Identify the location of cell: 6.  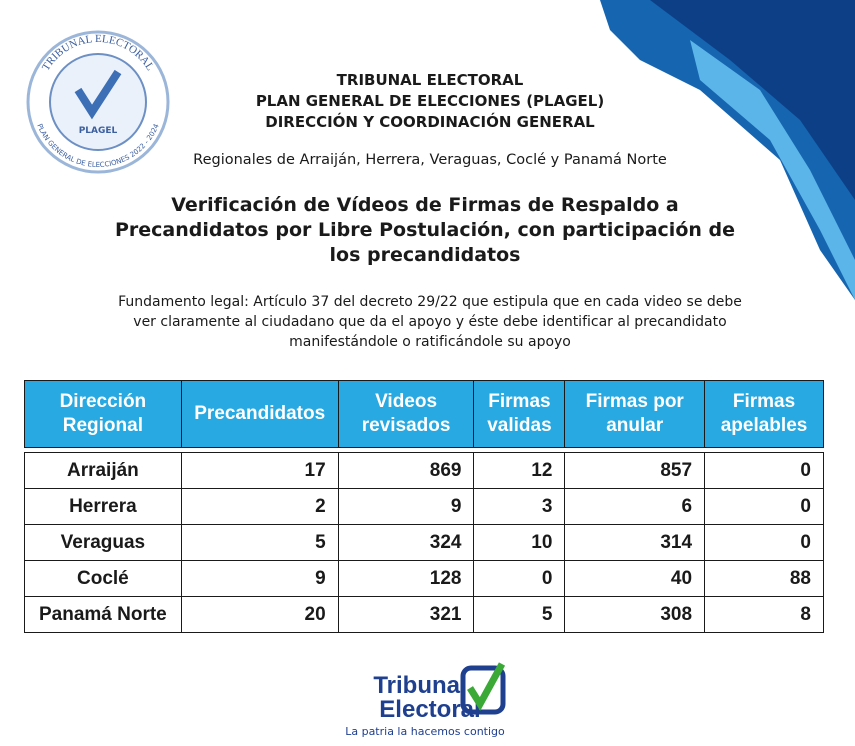
(635, 506).